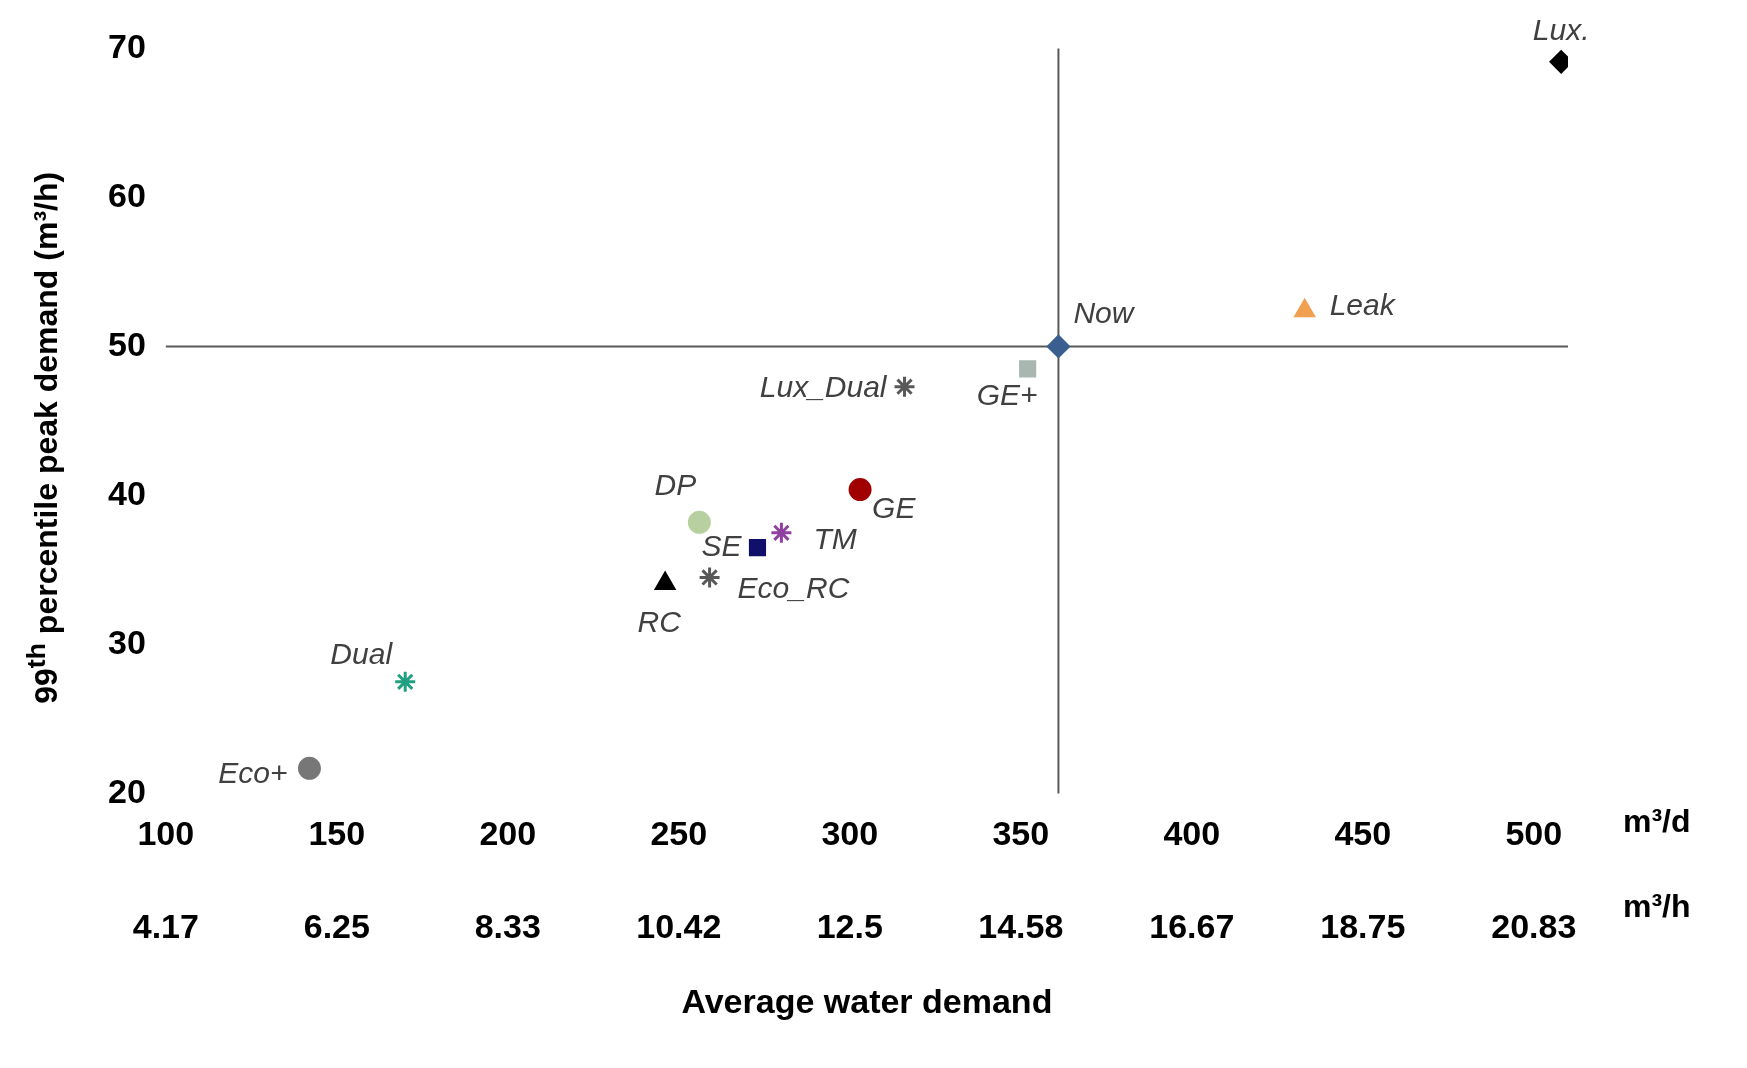 The image size is (1747, 1068). I want to click on series-label: Lux_Dual, so click(823, 387).